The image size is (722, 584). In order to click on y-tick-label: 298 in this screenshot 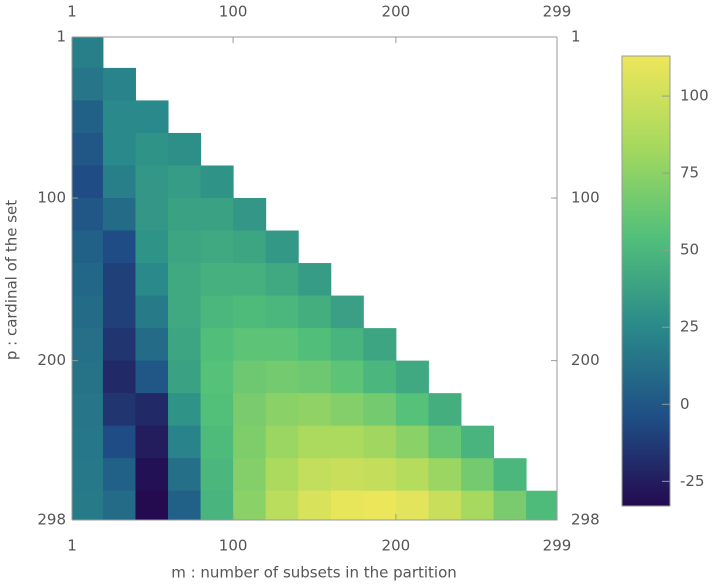, I will do `click(51, 520)`.